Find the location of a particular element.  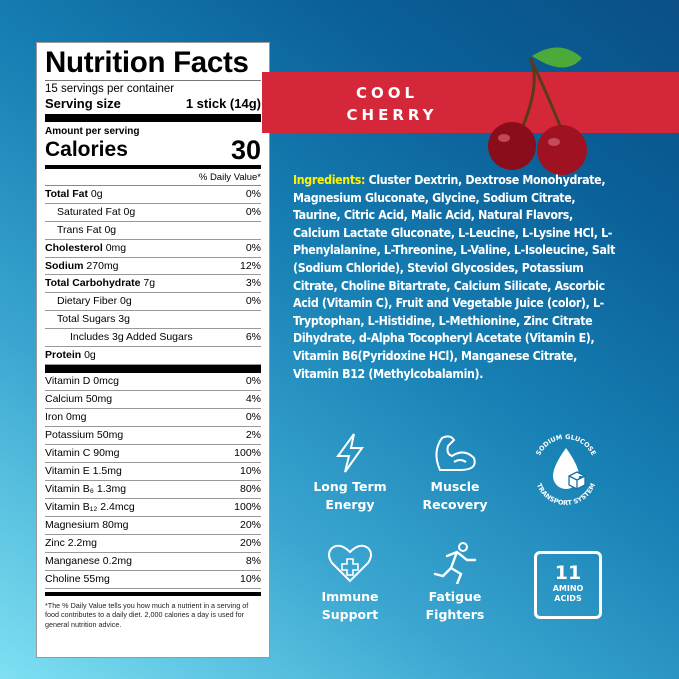

vitamin-dv: 80% is located at coordinates (250, 488).